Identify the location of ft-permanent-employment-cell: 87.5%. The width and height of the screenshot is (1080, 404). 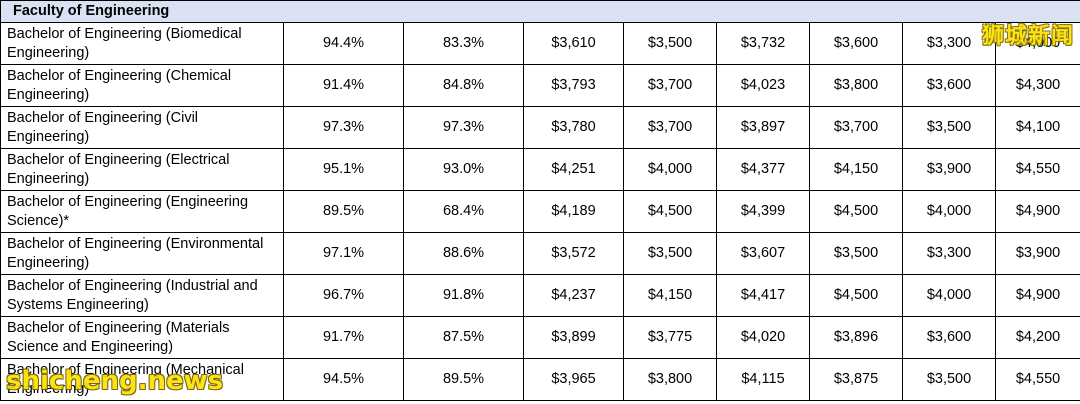
(463, 337).